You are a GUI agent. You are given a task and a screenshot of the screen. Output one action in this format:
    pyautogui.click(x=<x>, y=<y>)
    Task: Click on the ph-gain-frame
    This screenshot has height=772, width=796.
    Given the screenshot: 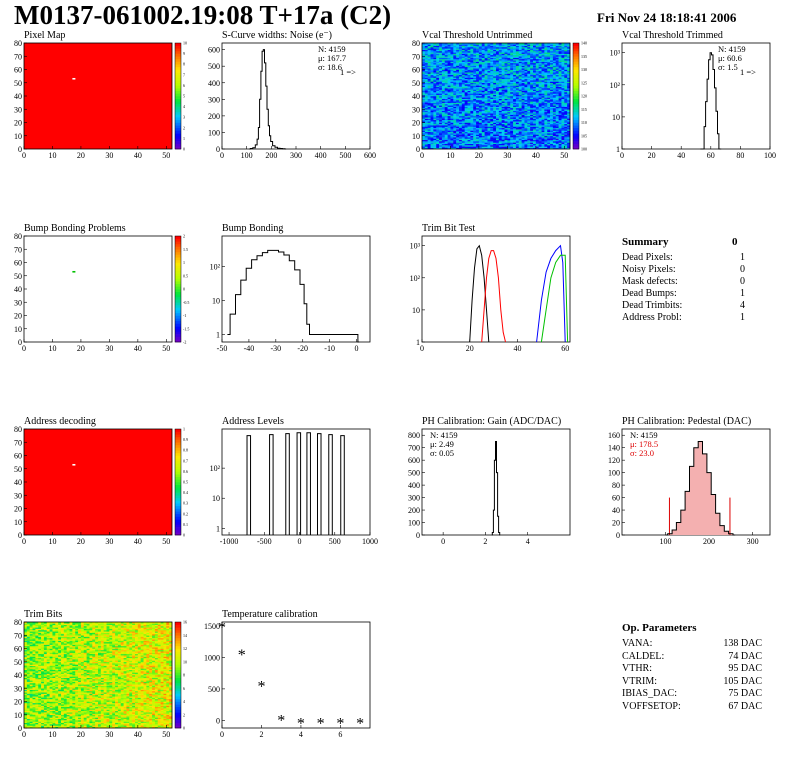 What is the action you would take?
    pyautogui.click(x=496, y=482)
    